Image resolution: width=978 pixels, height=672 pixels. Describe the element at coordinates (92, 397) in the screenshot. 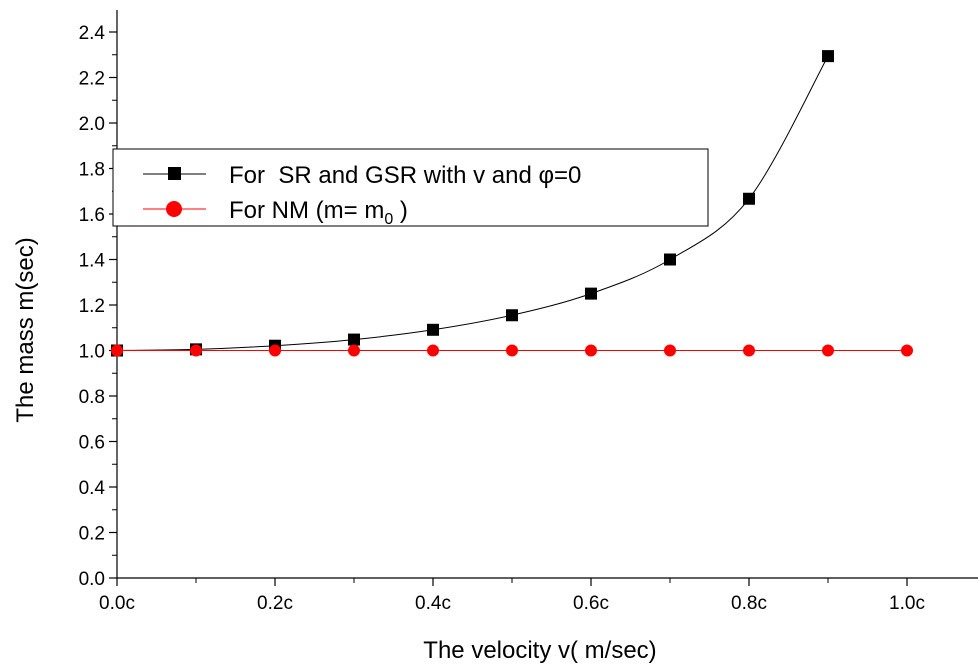

I see `y-tick-label: 0.8` at that location.